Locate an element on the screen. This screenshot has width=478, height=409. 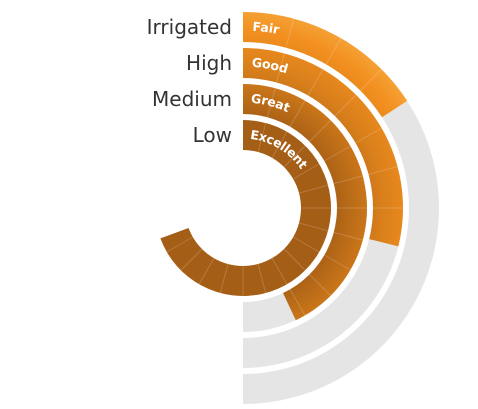
category-label-medium: Medium is located at coordinates (192, 99).